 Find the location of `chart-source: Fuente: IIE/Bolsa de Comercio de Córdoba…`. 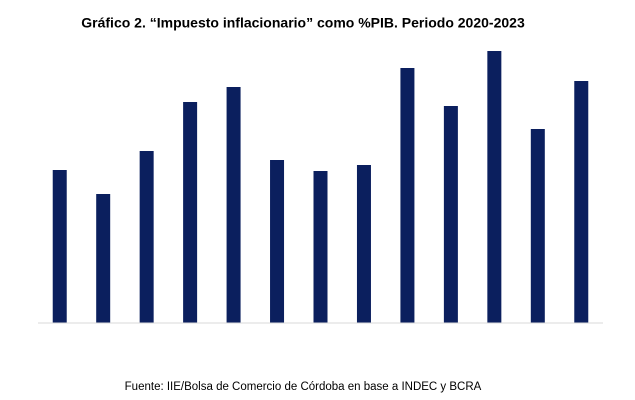

chart-source: Fuente: IIE/Bolsa de Comercio de Córdoba… is located at coordinates (303, 387).